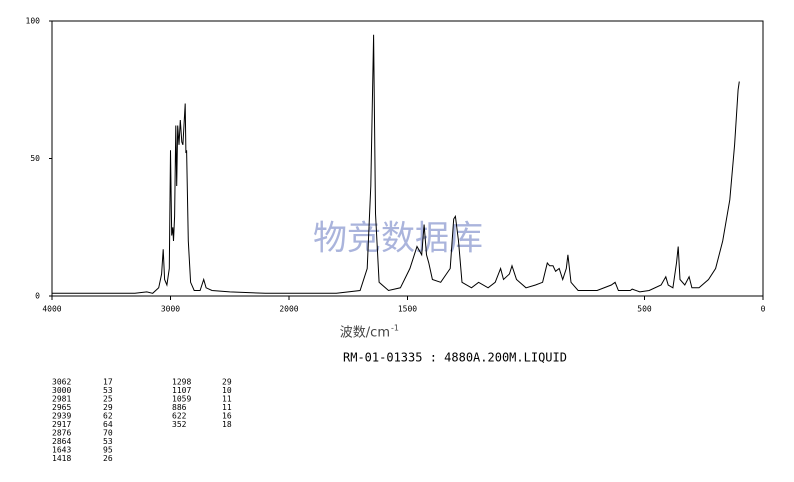  Describe the element at coordinates (288, 309) in the screenshot. I see `x-tick-label: 2000` at that location.